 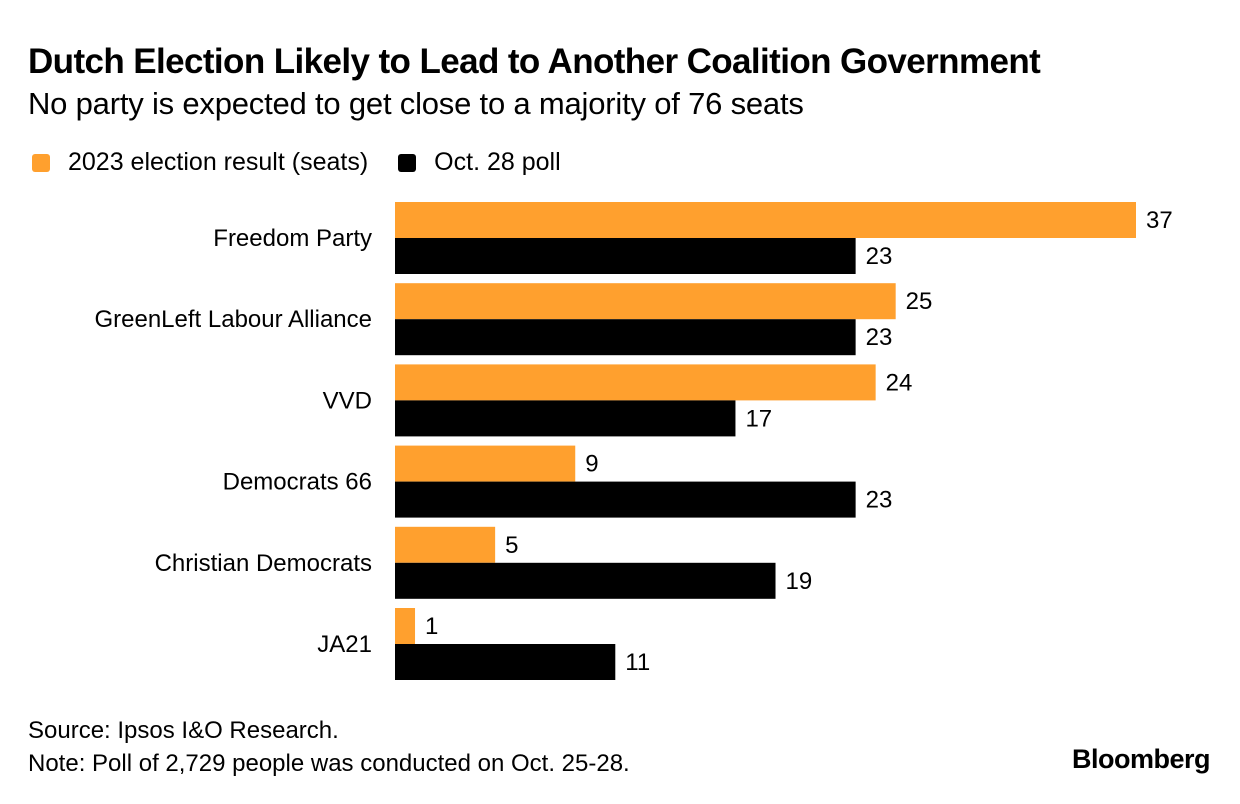 I want to click on data-label: 11, so click(x=637, y=662).